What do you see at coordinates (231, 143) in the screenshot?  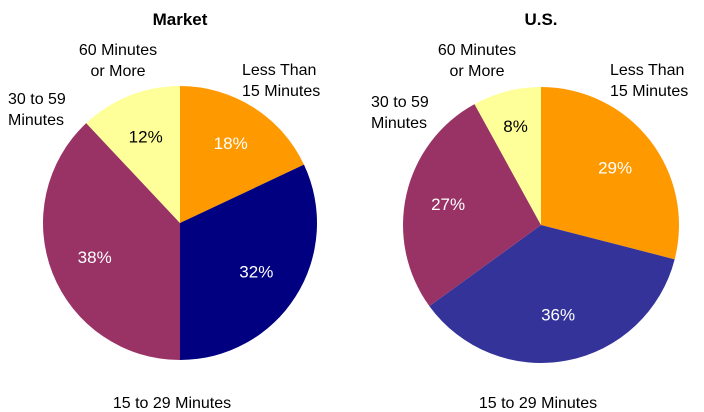 I see `slice-percent-label: 18%` at bounding box center [231, 143].